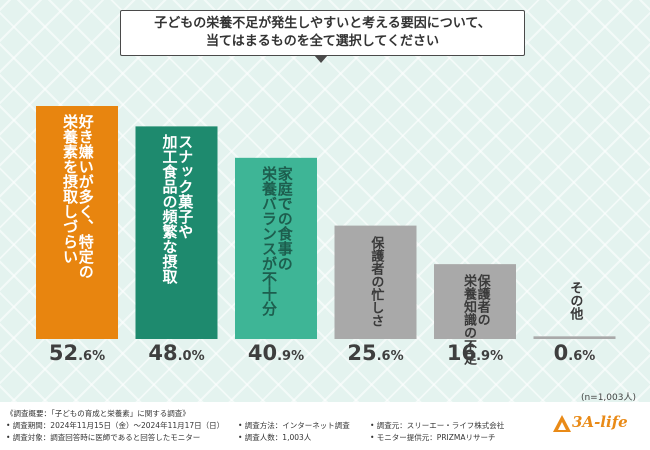 The height and width of the screenshot is (450, 650). Describe the element at coordinates (163, 353) in the screenshot. I see `value-label-2-integer: 48` at that location.